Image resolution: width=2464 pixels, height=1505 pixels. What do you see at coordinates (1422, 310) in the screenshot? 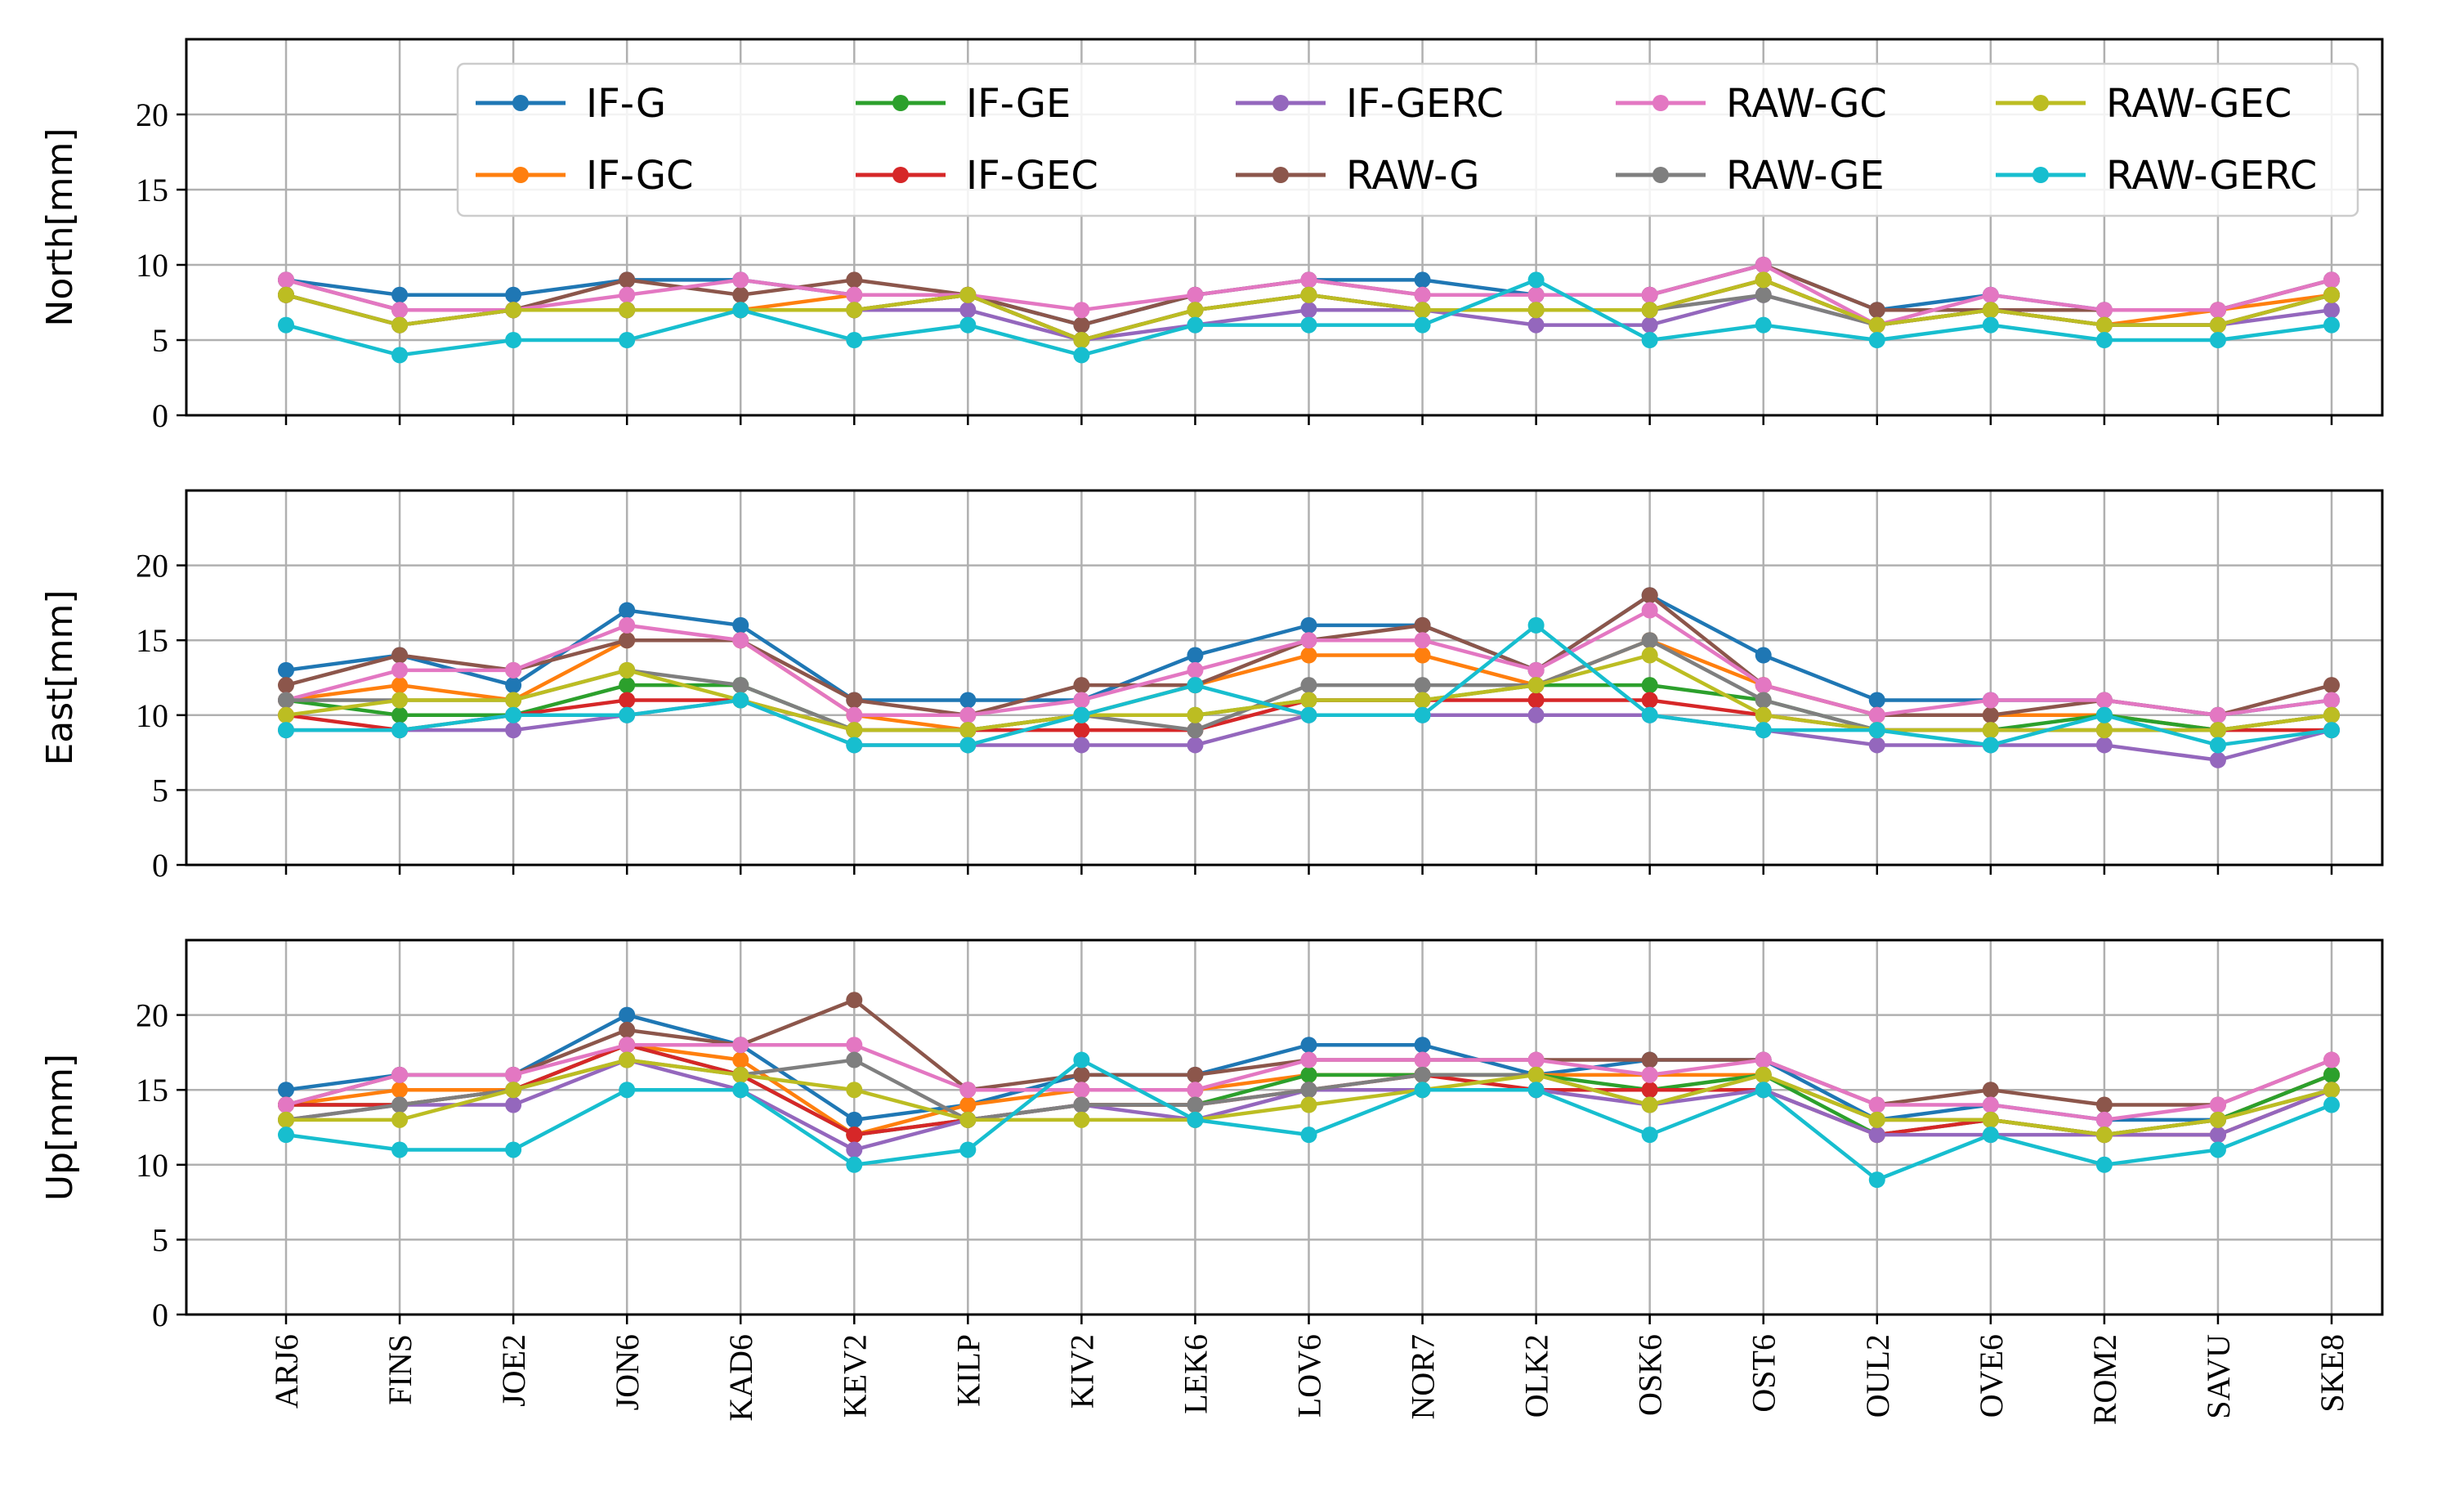
I see `north-point-raw-gec-nor7` at bounding box center [1422, 310].